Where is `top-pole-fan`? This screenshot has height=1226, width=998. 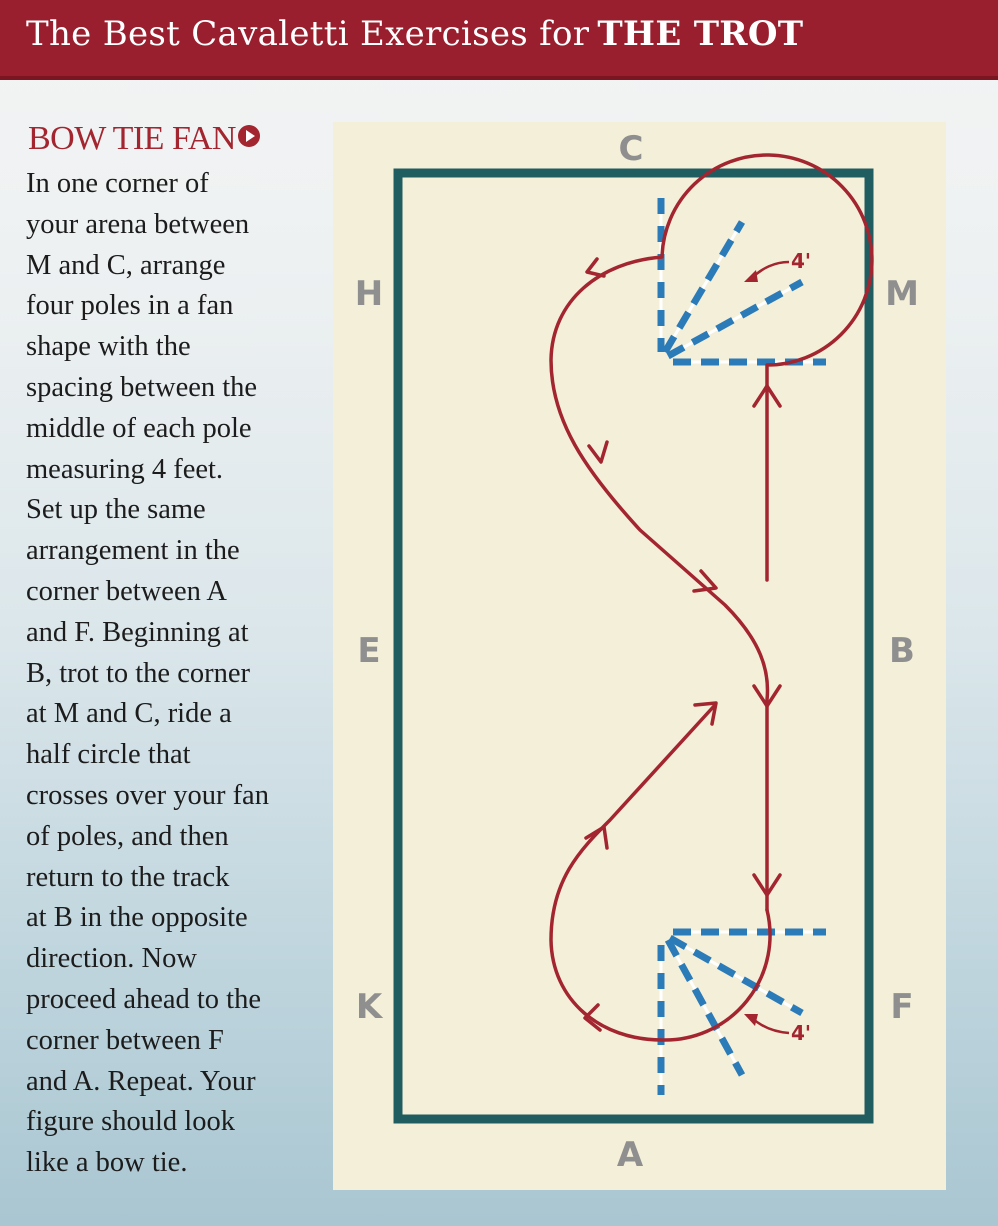 top-pole-fan is located at coordinates (741, 282).